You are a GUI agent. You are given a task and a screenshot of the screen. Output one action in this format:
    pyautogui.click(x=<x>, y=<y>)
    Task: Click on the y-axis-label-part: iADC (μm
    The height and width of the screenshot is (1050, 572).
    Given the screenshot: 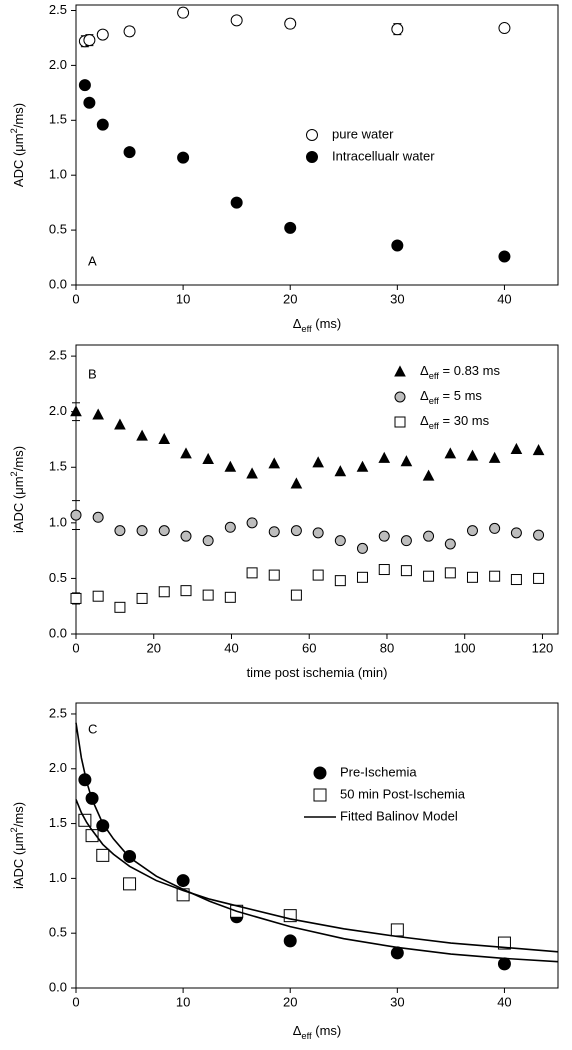 What is the action you would take?
    pyautogui.click(x=18, y=504)
    